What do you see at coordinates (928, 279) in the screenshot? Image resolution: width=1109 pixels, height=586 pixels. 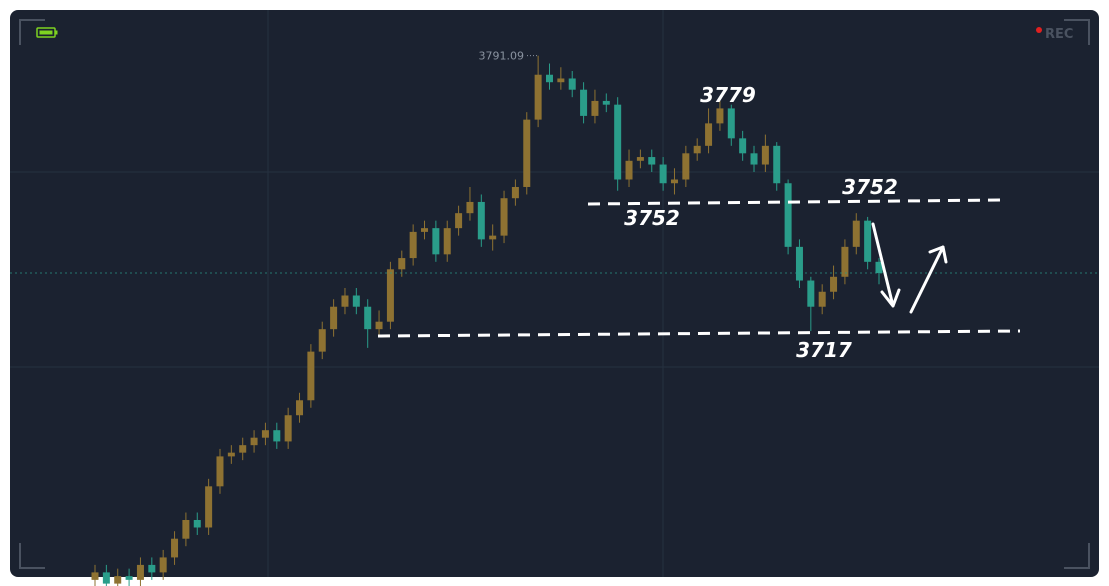 I see `up-arrow` at bounding box center [928, 279].